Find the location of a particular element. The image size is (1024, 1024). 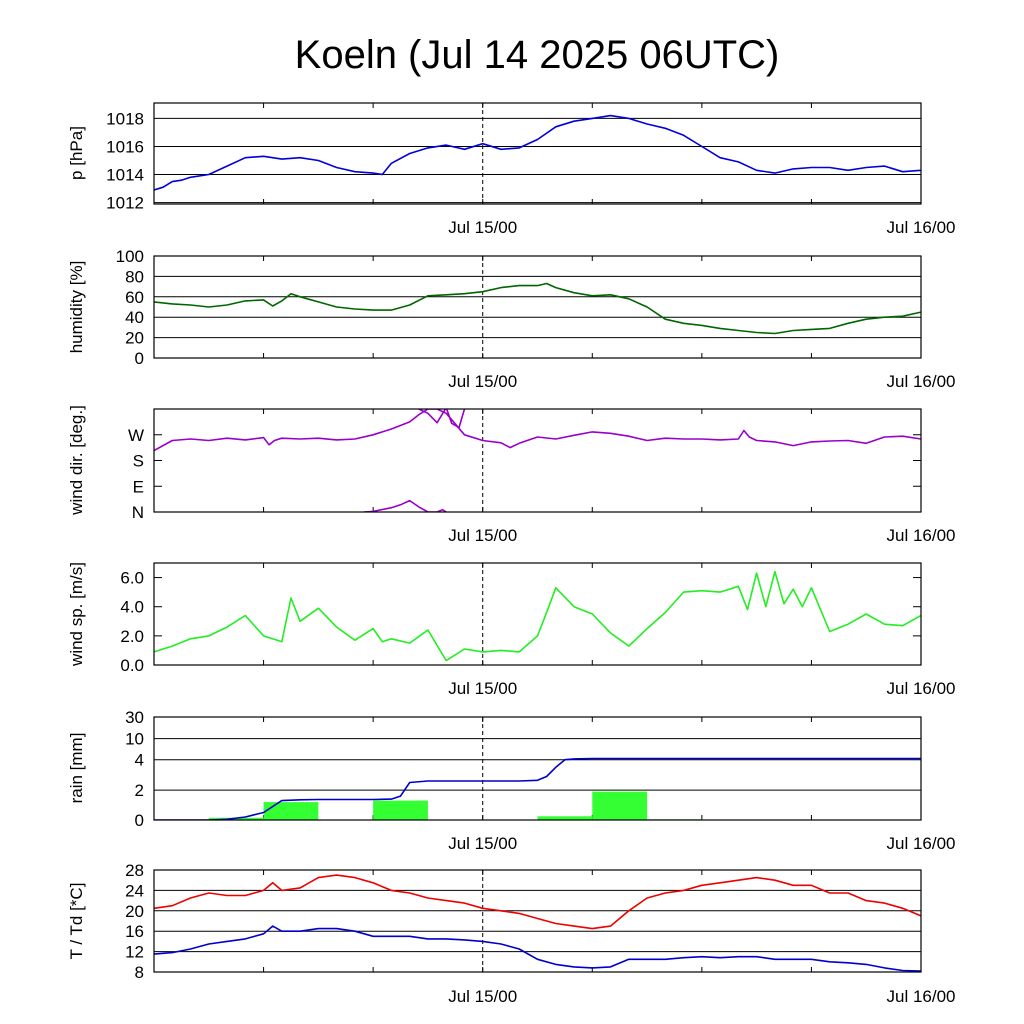

cumulative-rain-line is located at coordinates (537, 788).